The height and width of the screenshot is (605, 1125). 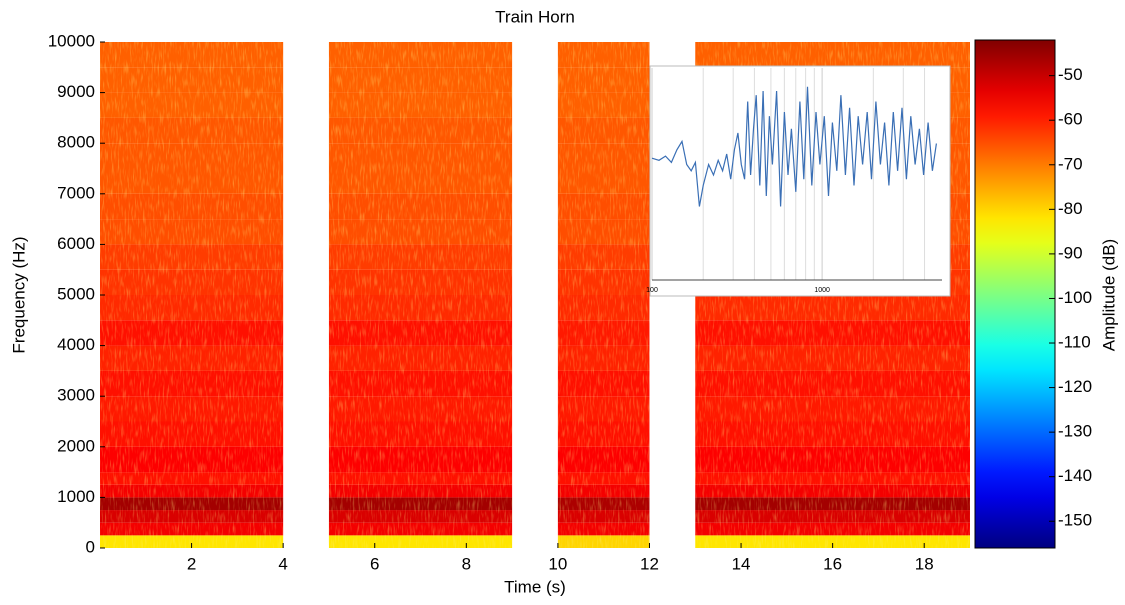 What do you see at coordinates (1075, 386) in the screenshot?
I see `colorbar-tick-label: -120` at bounding box center [1075, 386].